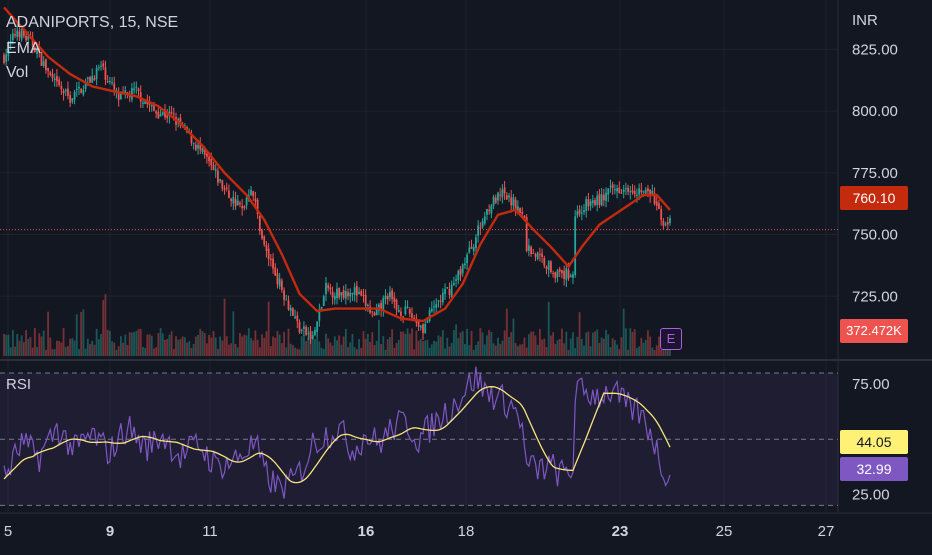  I want to click on ema-legend: EMA, so click(23, 48).